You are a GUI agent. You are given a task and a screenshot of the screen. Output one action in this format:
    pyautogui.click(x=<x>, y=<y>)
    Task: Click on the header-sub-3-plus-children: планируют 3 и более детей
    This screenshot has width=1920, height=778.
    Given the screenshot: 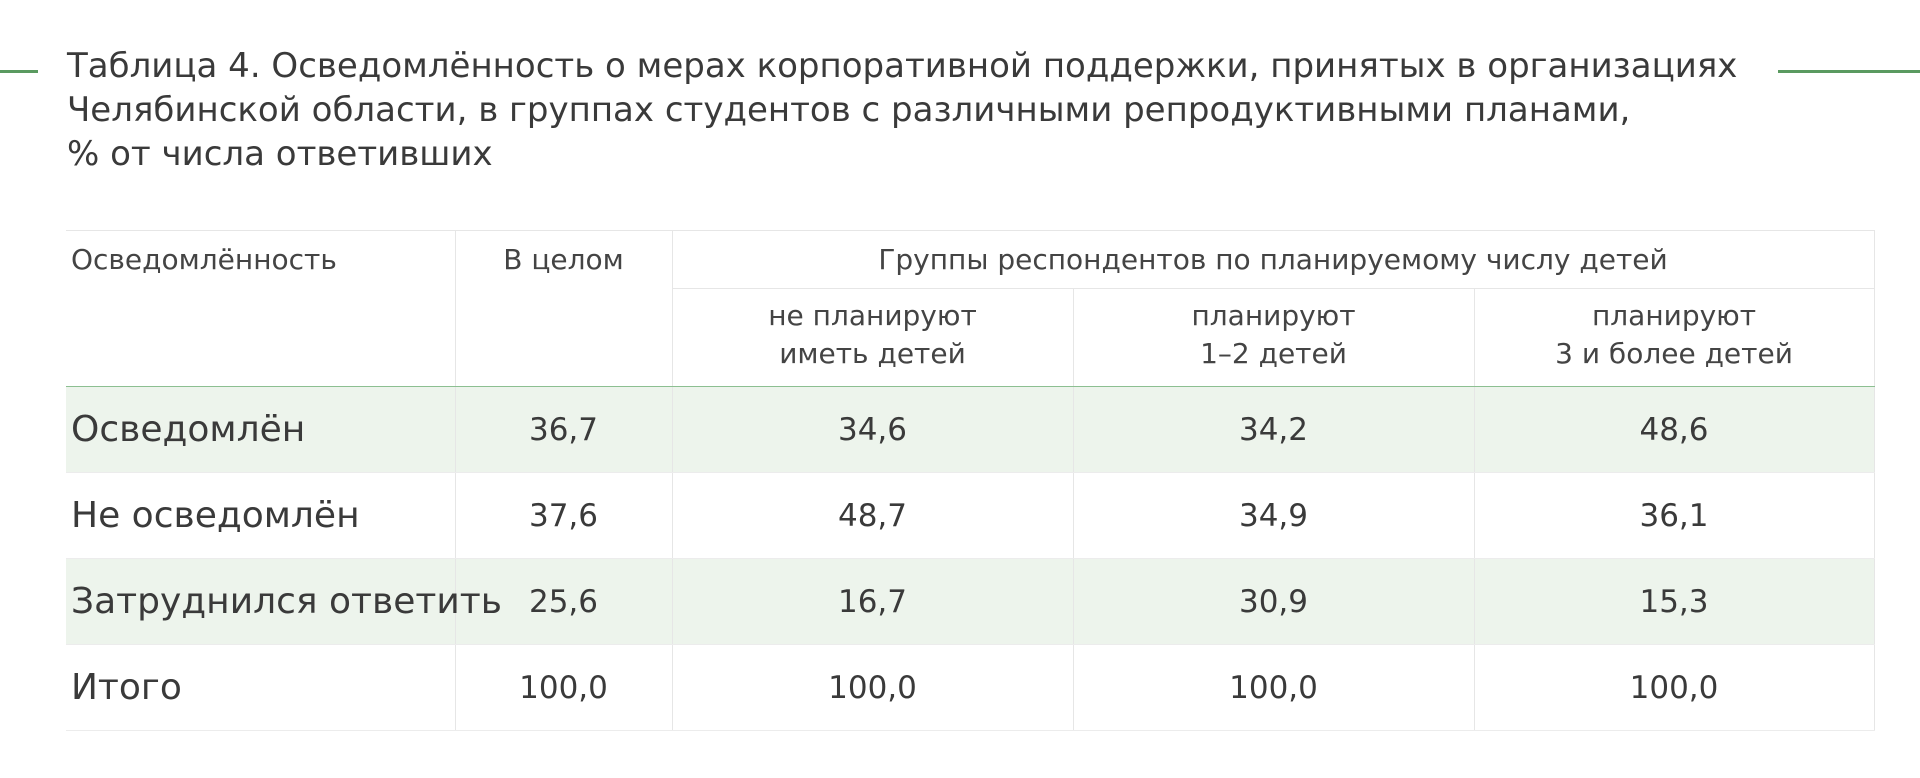 What is the action you would take?
    pyautogui.click(x=1674, y=337)
    